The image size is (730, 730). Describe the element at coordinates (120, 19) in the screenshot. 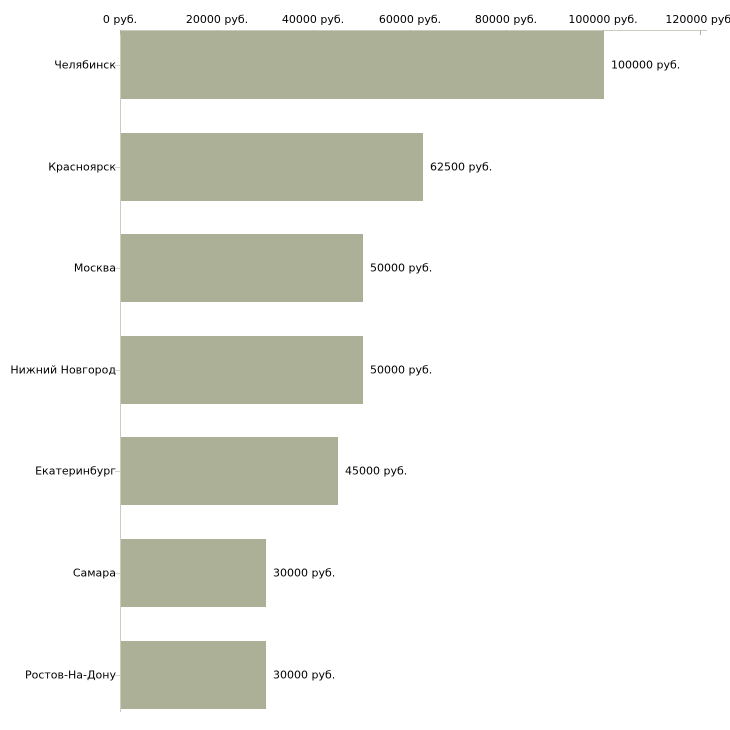

I see `x-axis-tick-label: 0 руб.` at that location.